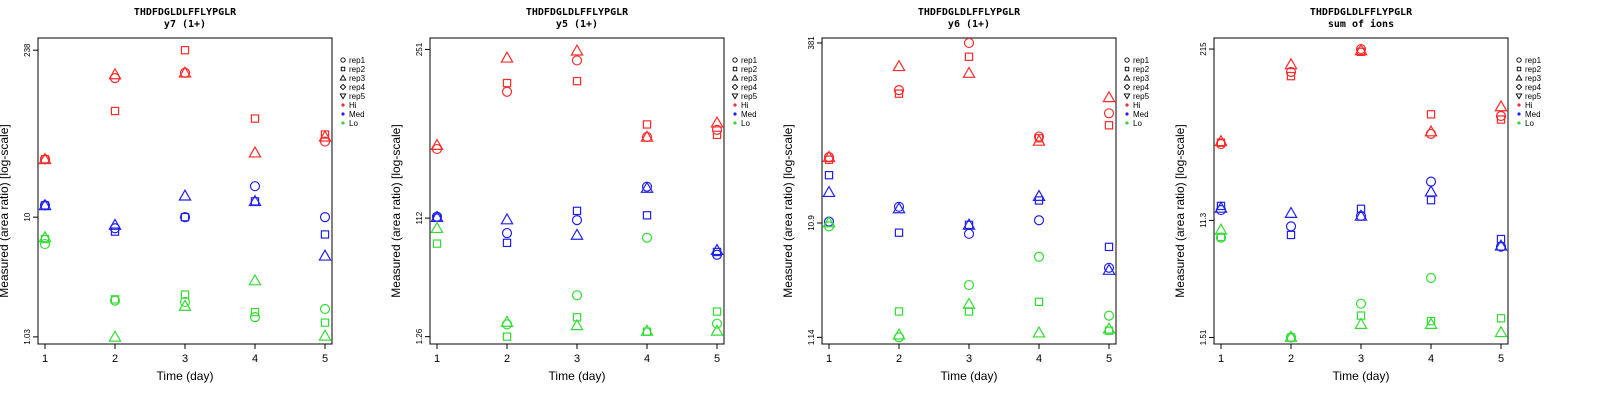 Image resolution: width=1600 pixels, height=400 pixels. I want to click on x-tick-label: 4, so click(255, 359).